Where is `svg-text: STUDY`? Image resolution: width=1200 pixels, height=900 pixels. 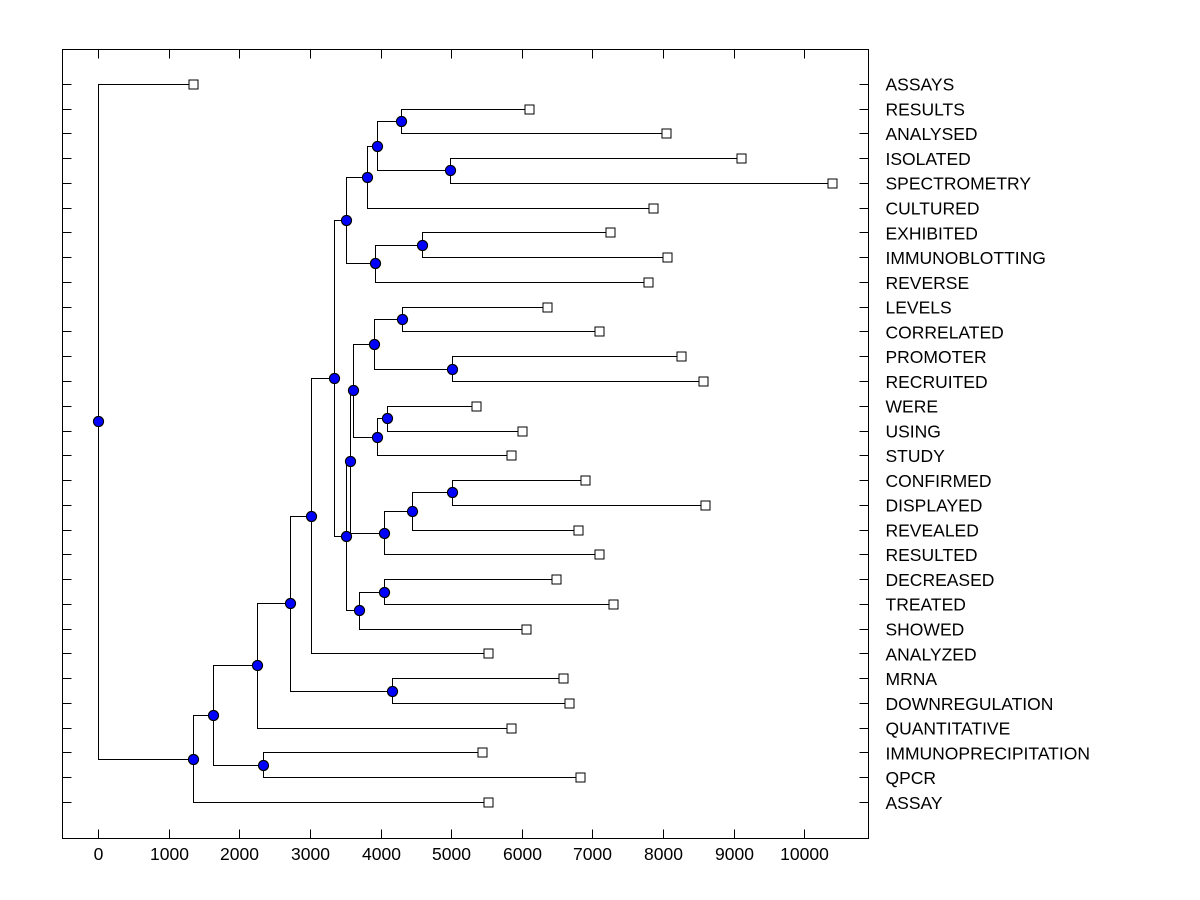 svg-text: STUDY is located at coordinates (916, 456).